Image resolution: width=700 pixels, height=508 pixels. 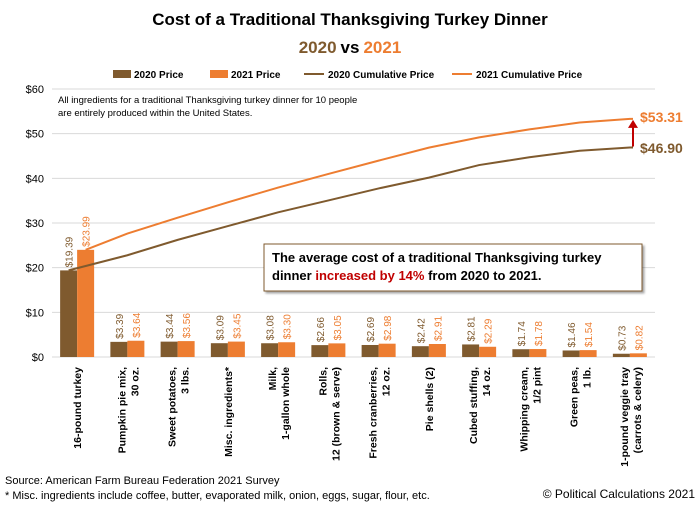 I want to click on x-tick-label: (carrots & celery), so click(x=638, y=410).